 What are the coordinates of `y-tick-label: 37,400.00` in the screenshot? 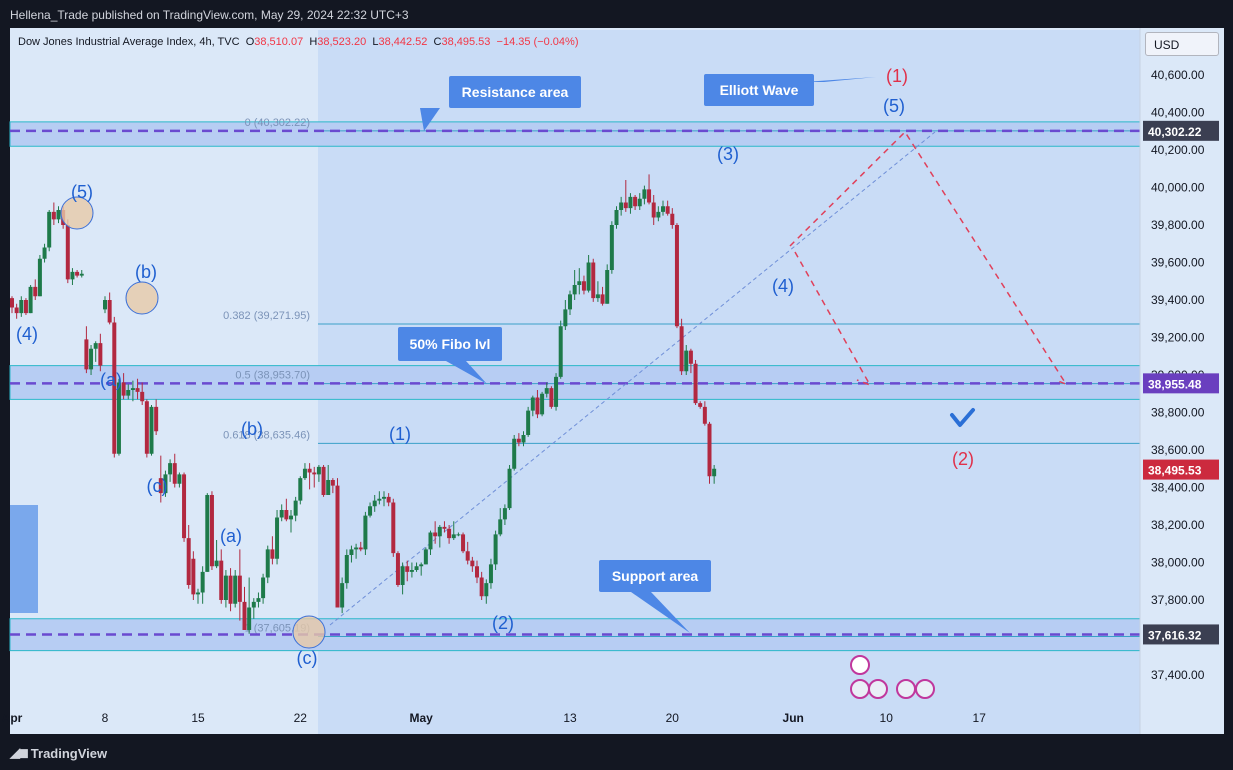 It's located at (1178, 675).